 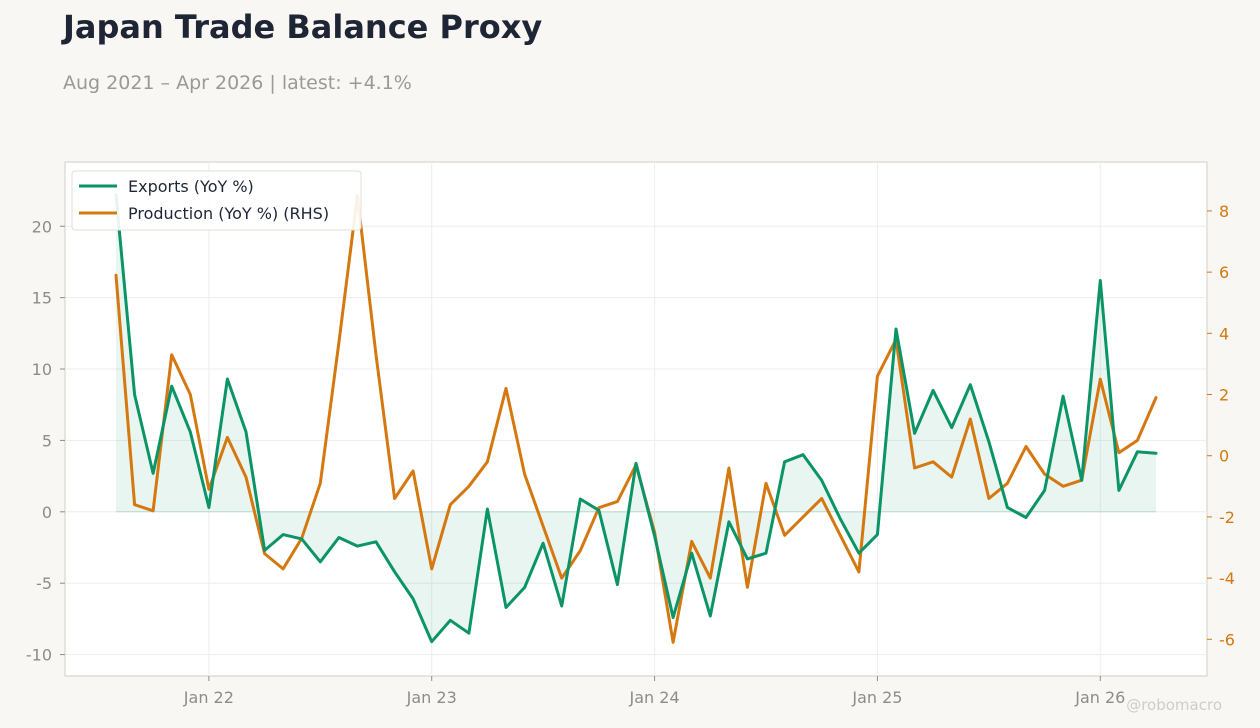 What do you see at coordinates (1227, 578) in the screenshot?
I see `y-right-tick-label: -4` at bounding box center [1227, 578].